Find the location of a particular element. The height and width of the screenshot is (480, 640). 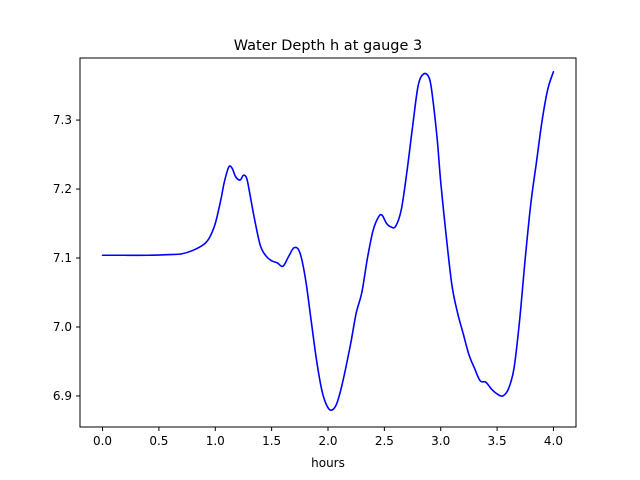

y-tick-label: 7.2 is located at coordinates (62, 189).